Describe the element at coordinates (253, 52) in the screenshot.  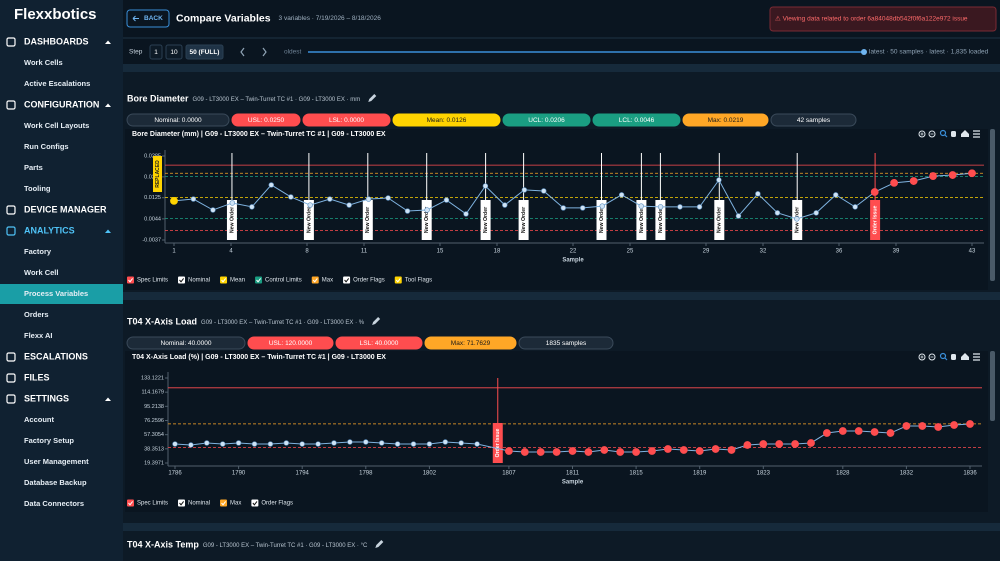
I see `pager-arrows` at that location.